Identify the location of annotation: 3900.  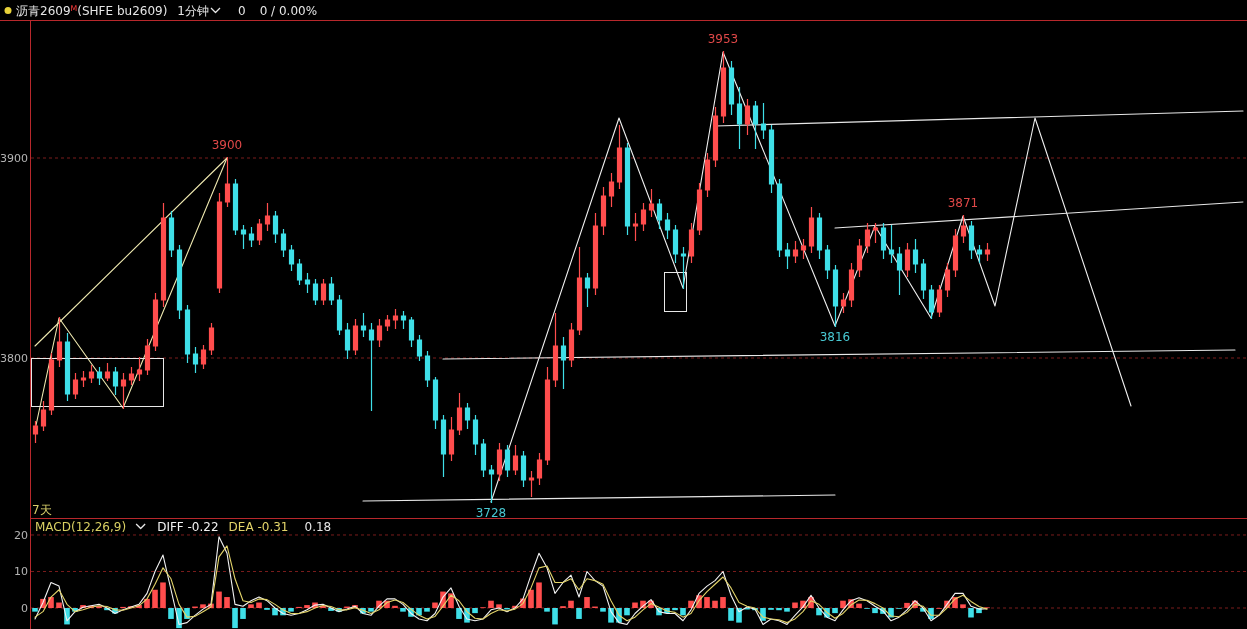
(227, 145).